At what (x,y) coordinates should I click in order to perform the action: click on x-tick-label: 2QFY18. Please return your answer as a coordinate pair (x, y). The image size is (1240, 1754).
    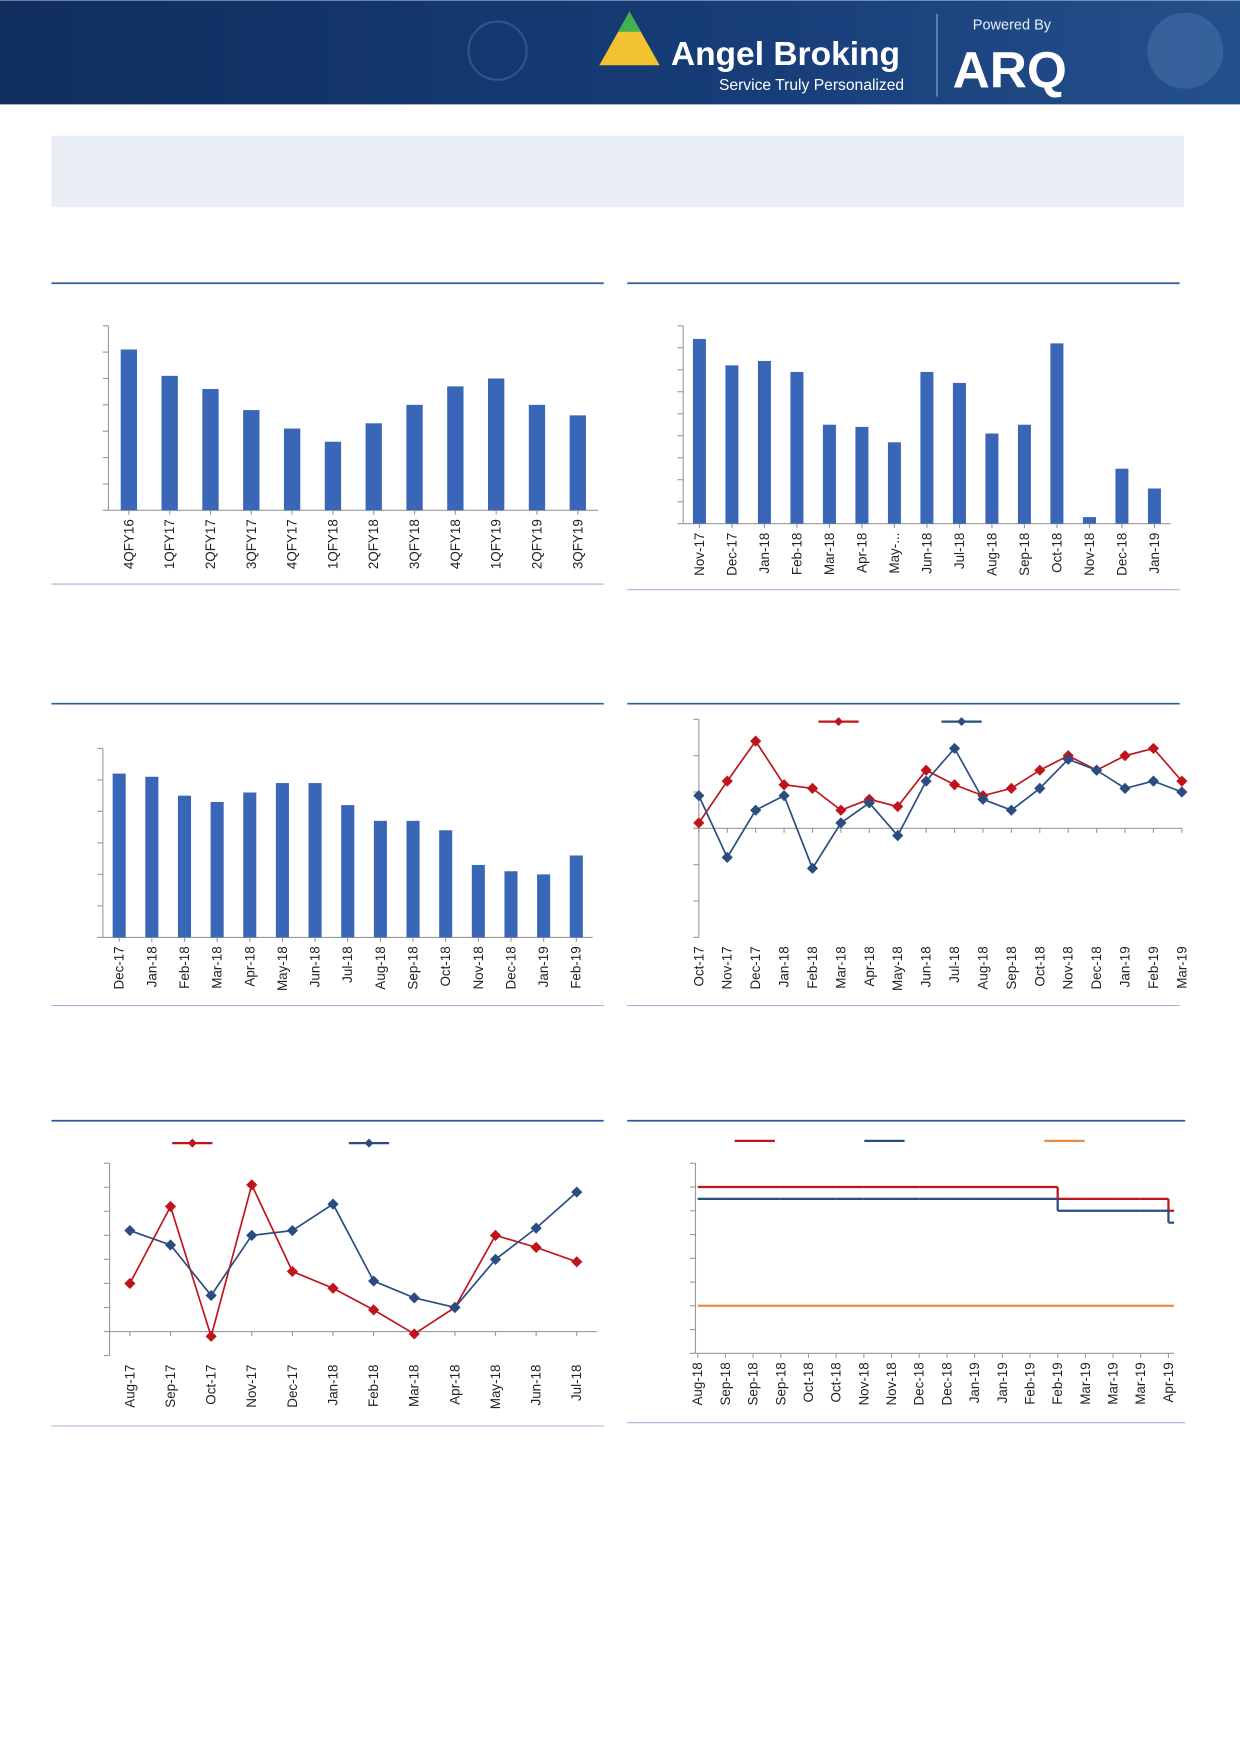
    Looking at the image, I should click on (373, 544).